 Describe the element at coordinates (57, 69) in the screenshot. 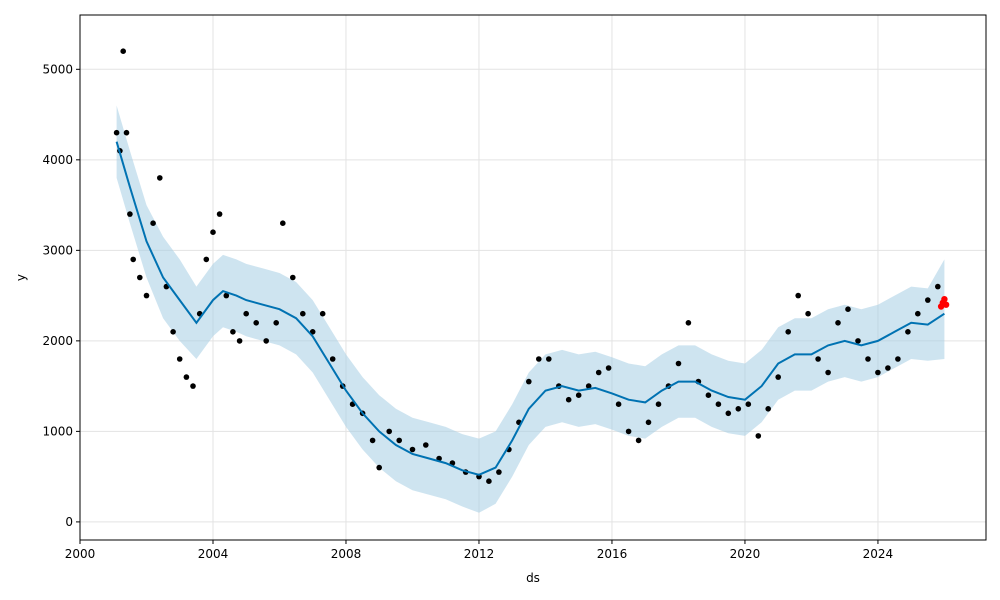

I see `y-tick-label: 5000` at that location.